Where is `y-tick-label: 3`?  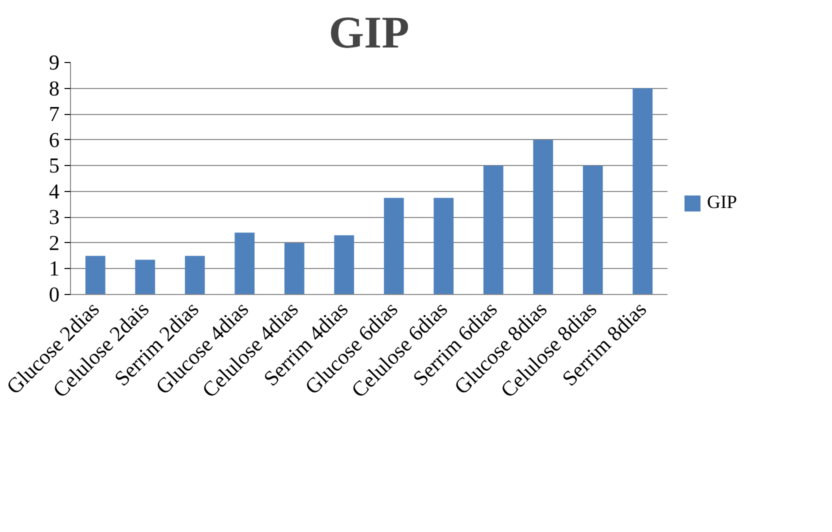
y-tick-label: 3 is located at coordinates (54, 217).